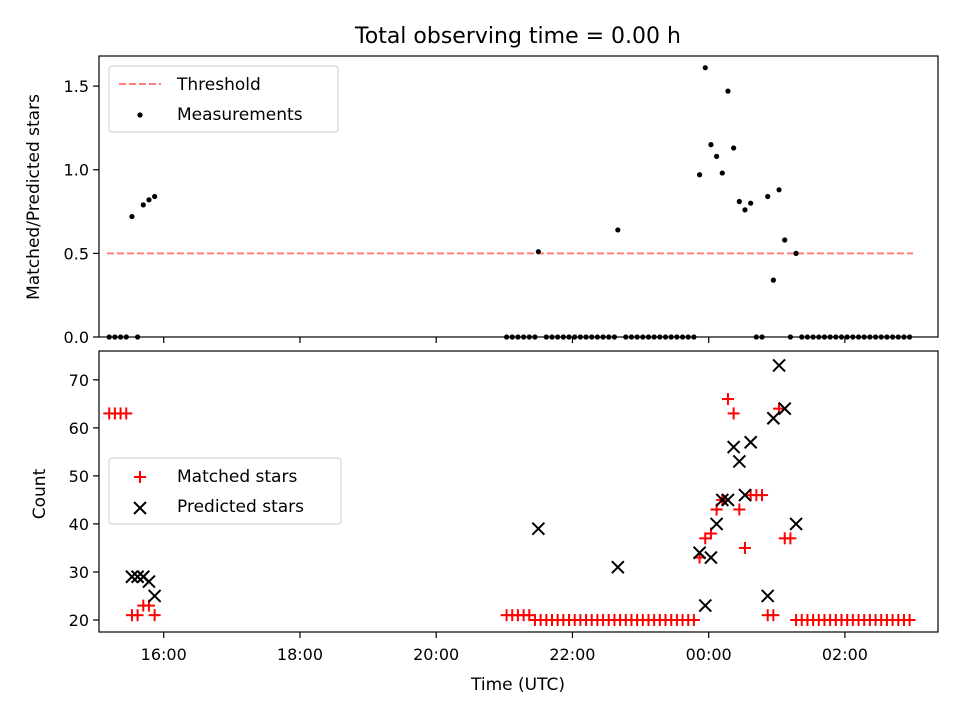  What do you see at coordinates (76, 86) in the screenshot?
I see `top-y-tick-label: 1.5` at bounding box center [76, 86].